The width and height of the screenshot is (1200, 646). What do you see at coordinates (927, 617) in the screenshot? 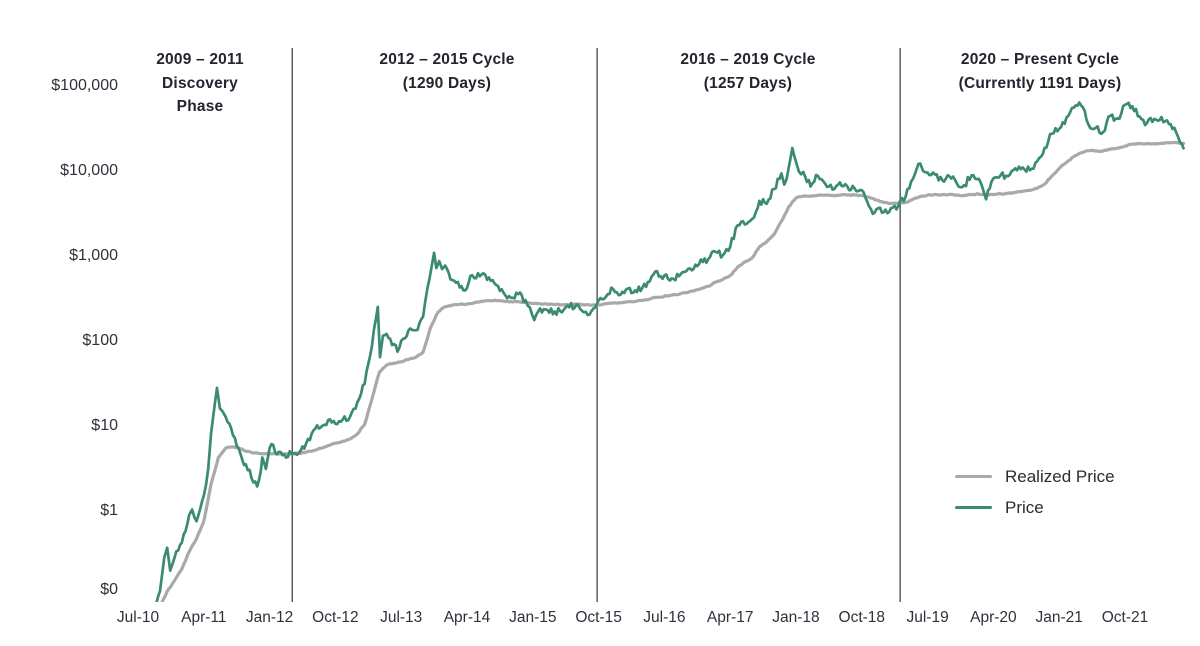
I see `x-axis-label: Jul-19` at bounding box center [927, 617].